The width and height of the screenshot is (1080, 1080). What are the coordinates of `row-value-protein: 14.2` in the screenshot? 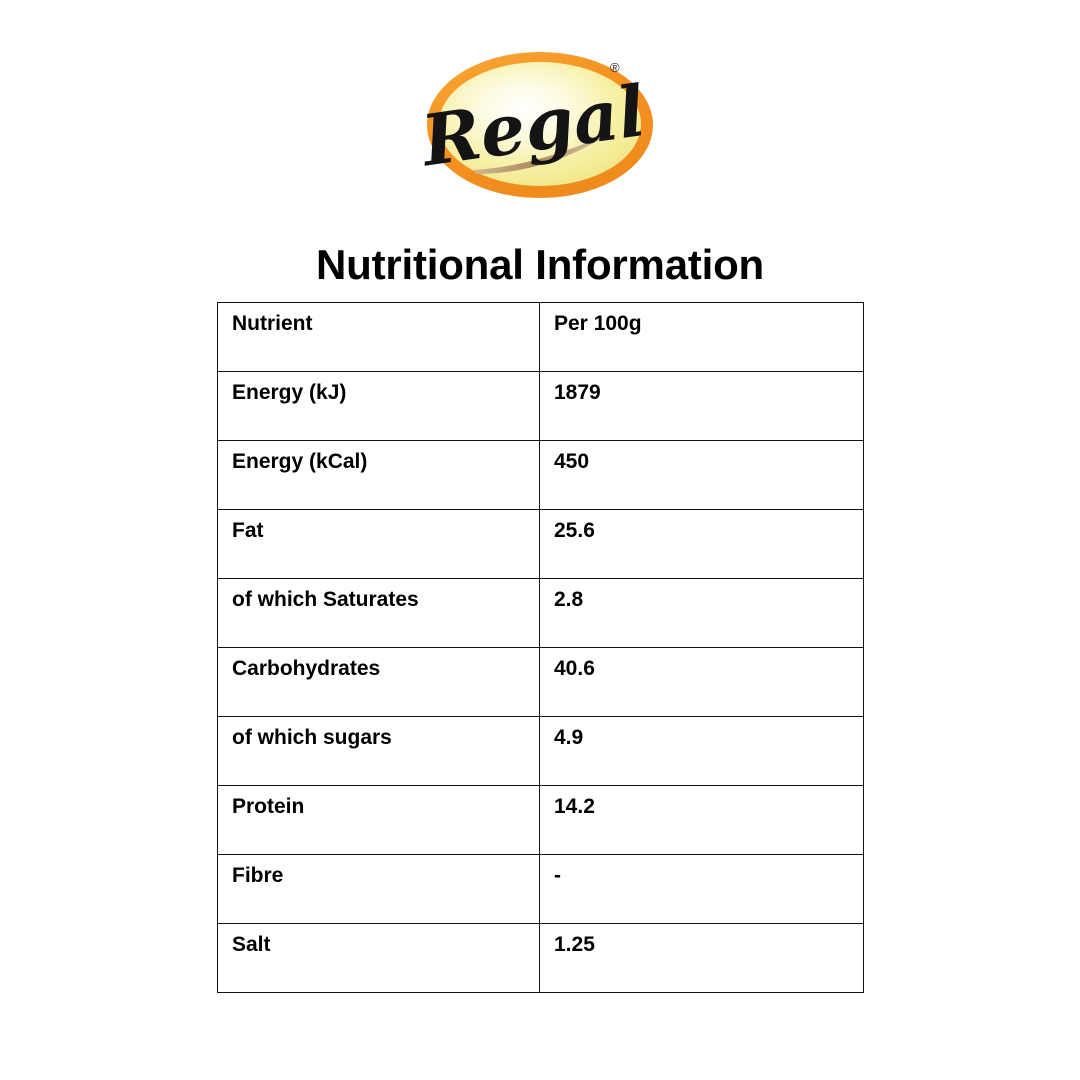 It's located at (701, 820).